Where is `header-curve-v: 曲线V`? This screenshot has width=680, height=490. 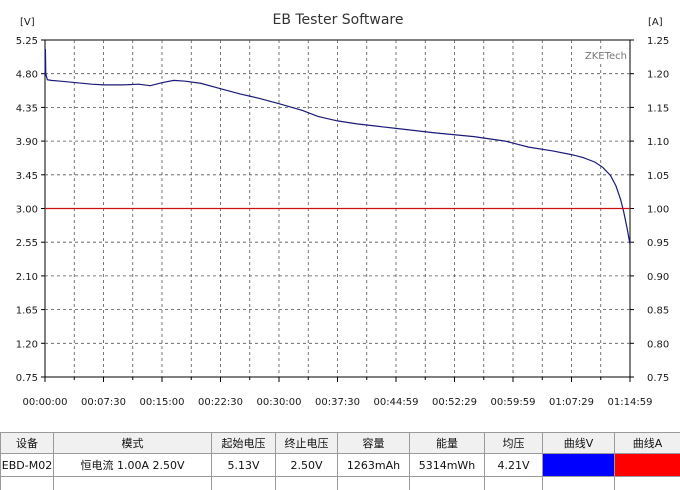
header-curve-v: 曲线V is located at coordinates (579, 443).